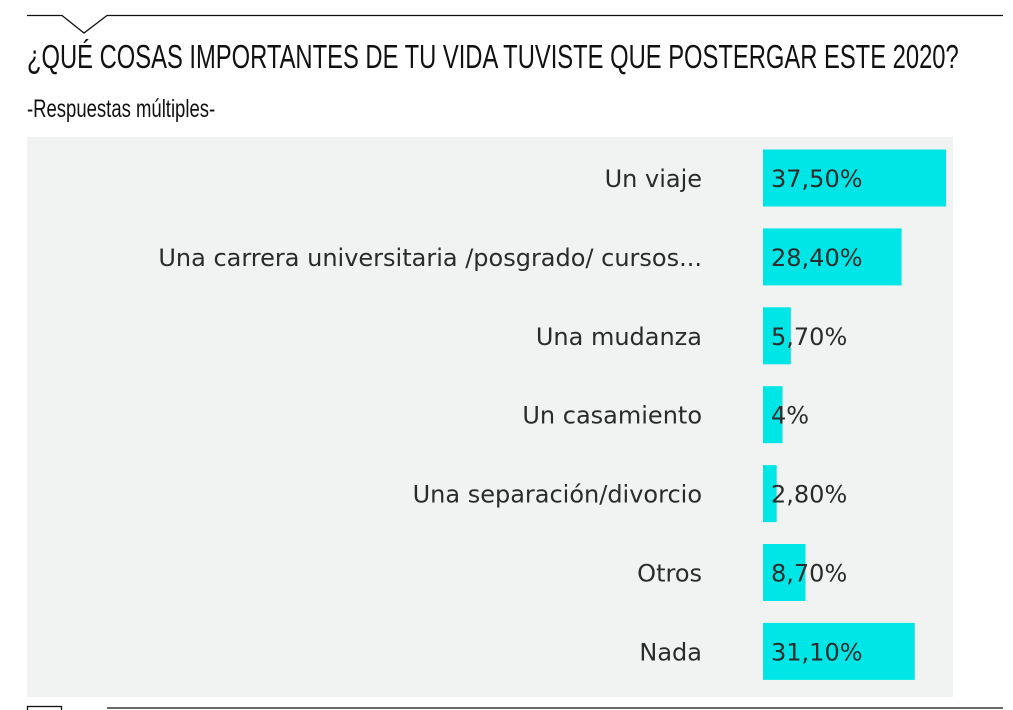 The height and width of the screenshot is (710, 1013). What do you see at coordinates (670, 652) in the screenshot?
I see `category-label: Nada` at bounding box center [670, 652].